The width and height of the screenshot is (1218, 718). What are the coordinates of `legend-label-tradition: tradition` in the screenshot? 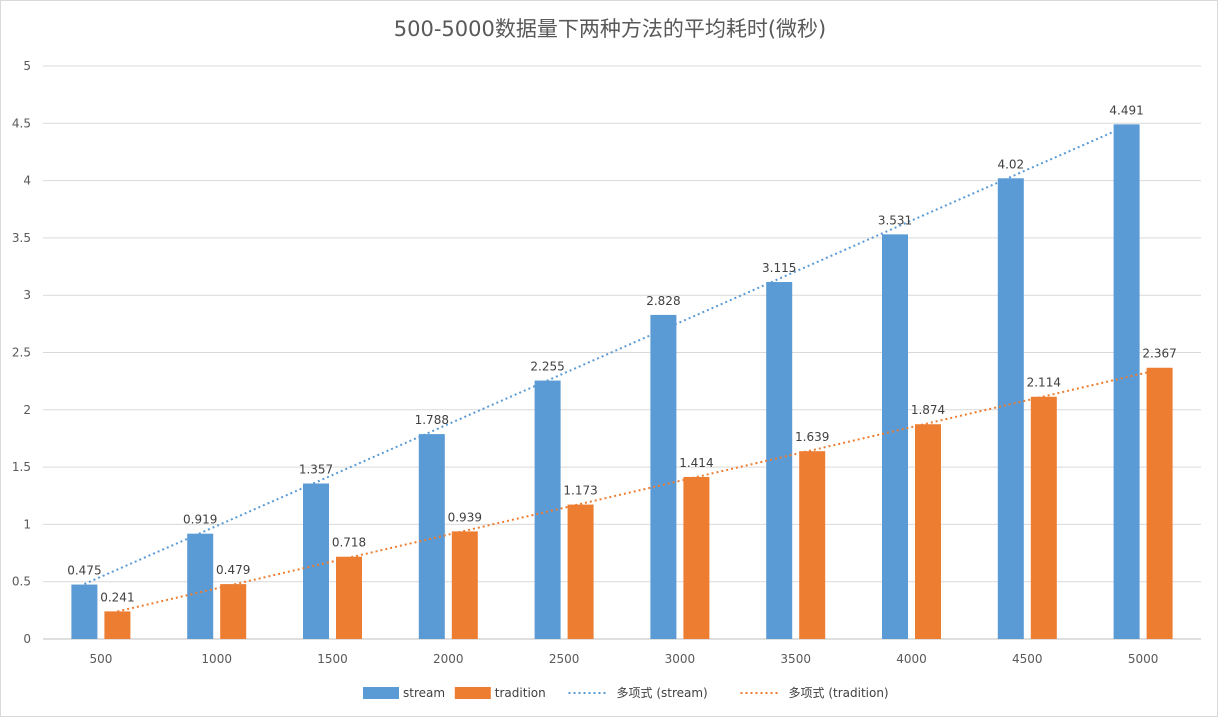 It's located at (520, 693).